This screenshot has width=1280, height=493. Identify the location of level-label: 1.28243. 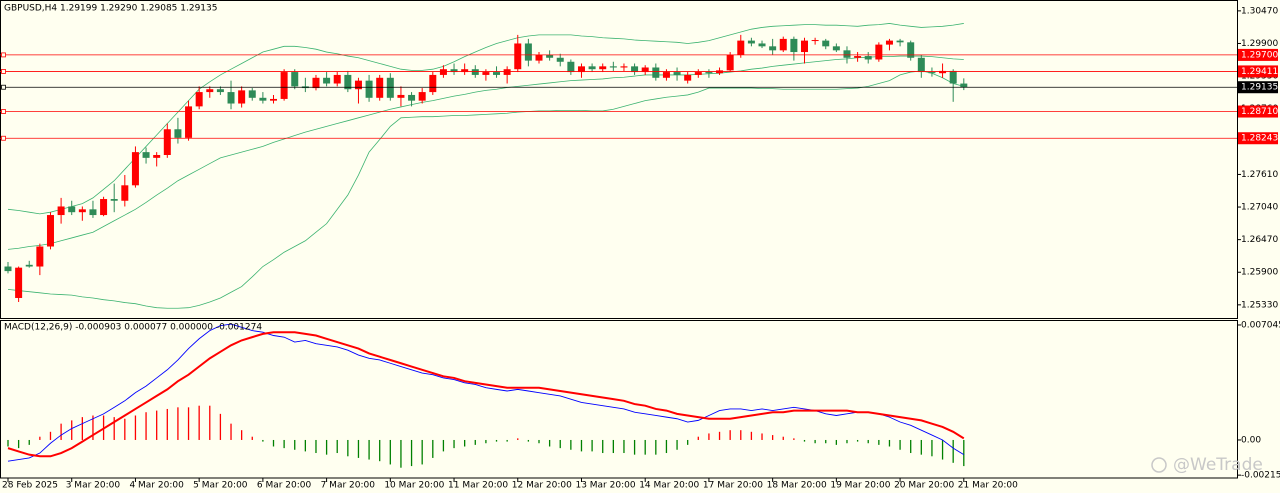
(1259, 139).